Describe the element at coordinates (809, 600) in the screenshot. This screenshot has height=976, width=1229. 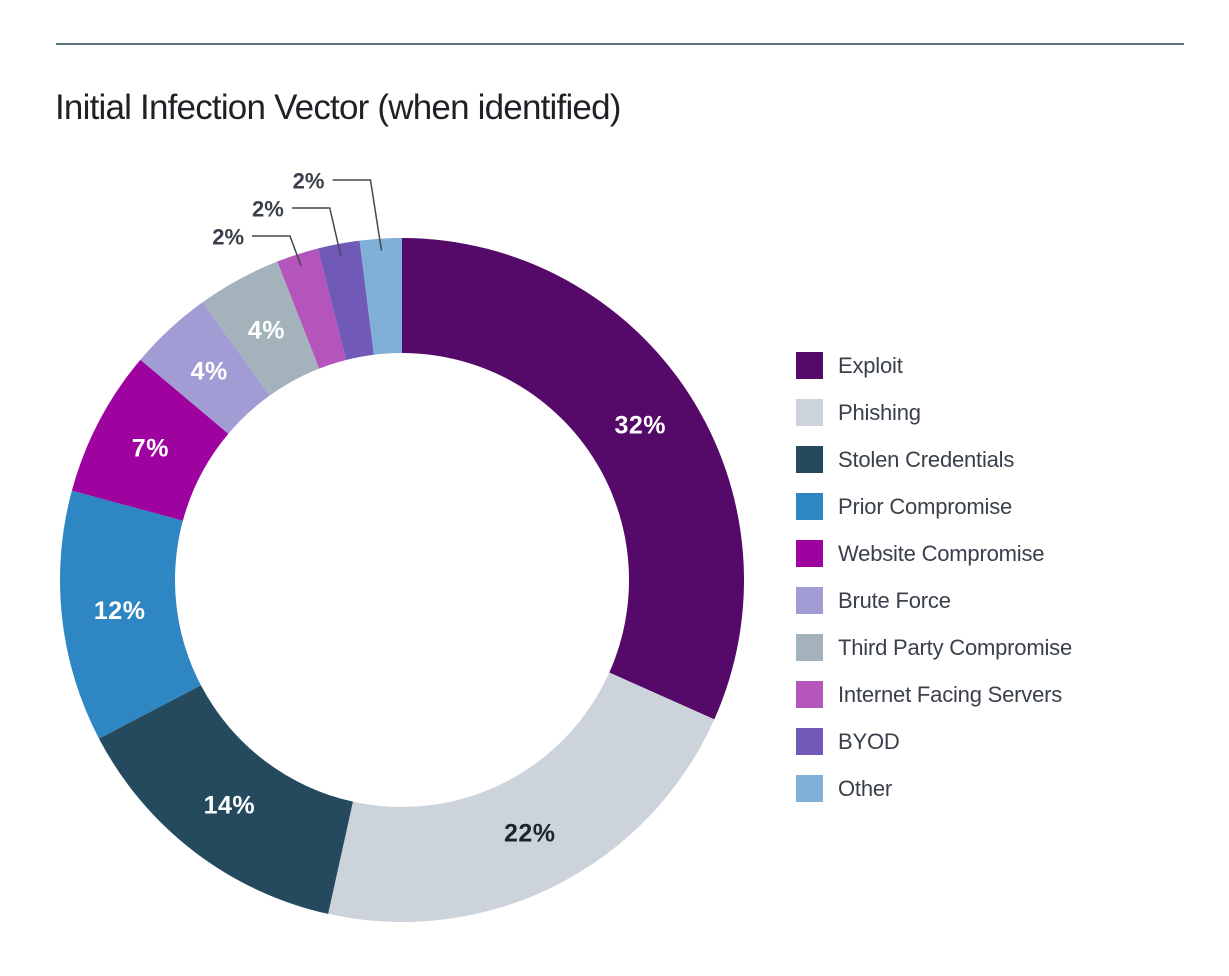
I see `legend-swatch-brute-force` at that location.